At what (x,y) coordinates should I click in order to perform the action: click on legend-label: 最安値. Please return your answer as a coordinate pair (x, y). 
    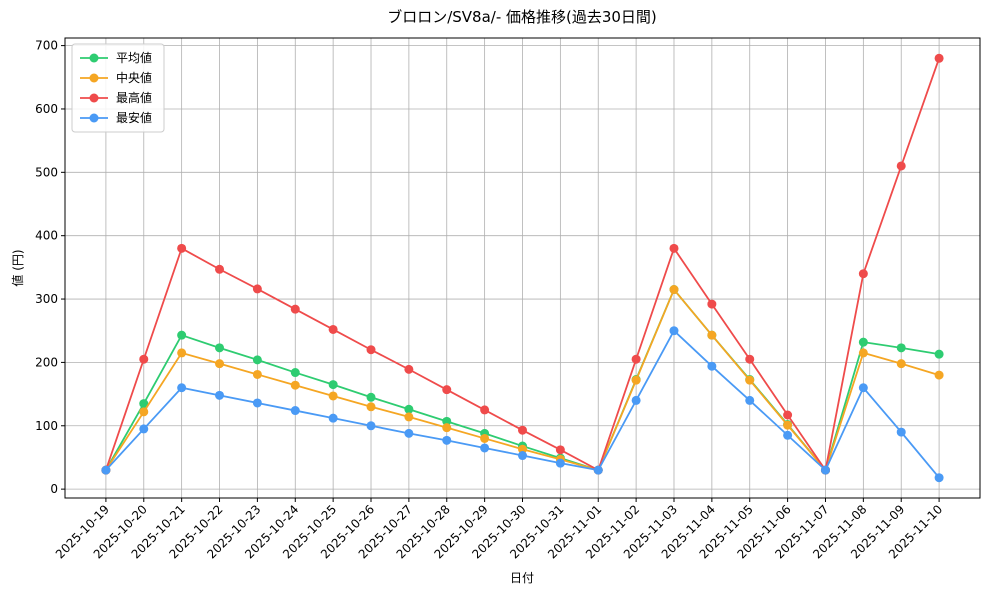
    Looking at the image, I should click on (134, 117).